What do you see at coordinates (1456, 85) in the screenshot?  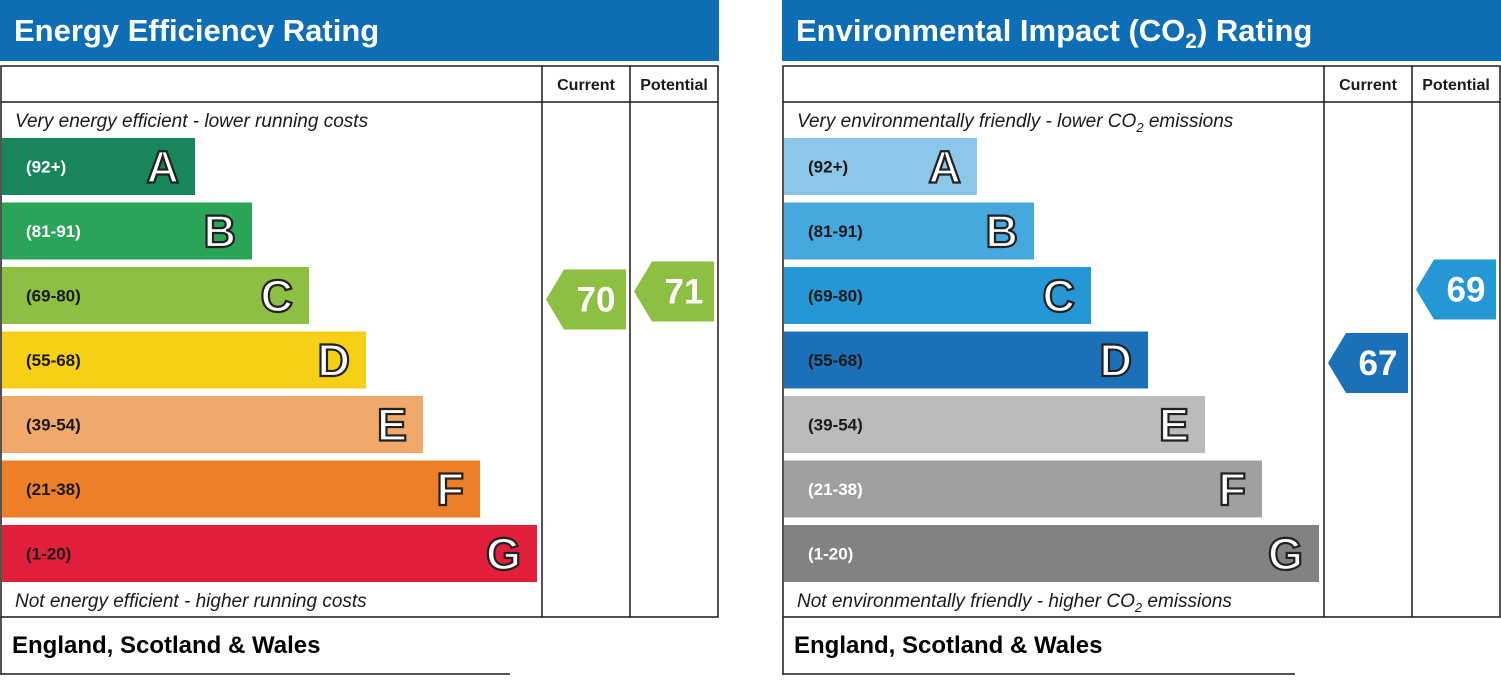 I see `environmental-potential-header: Potential` at bounding box center [1456, 85].